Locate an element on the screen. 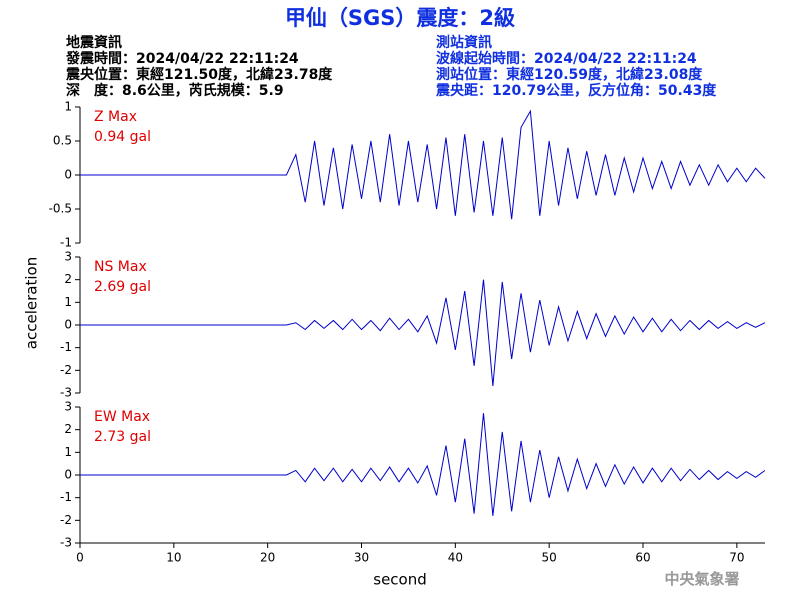 The image size is (800, 600). info-right: 測站資訊 is located at coordinates (464, 42).